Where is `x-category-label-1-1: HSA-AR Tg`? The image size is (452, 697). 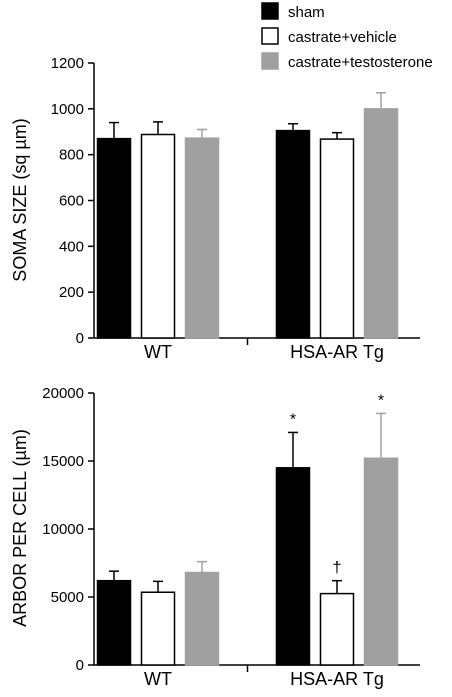
x-category-label-1-1: HSA-AR Tg is located at coordinates (337, 679).